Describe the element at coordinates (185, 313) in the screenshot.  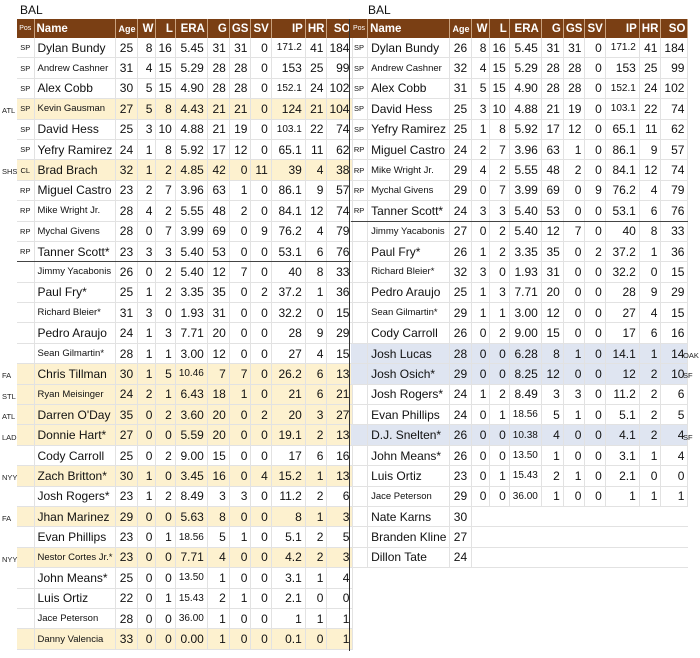
I see `table-row: Richard Bleier* 31 3 0 1.93 31 0 0 32.2 0 15` at that location.